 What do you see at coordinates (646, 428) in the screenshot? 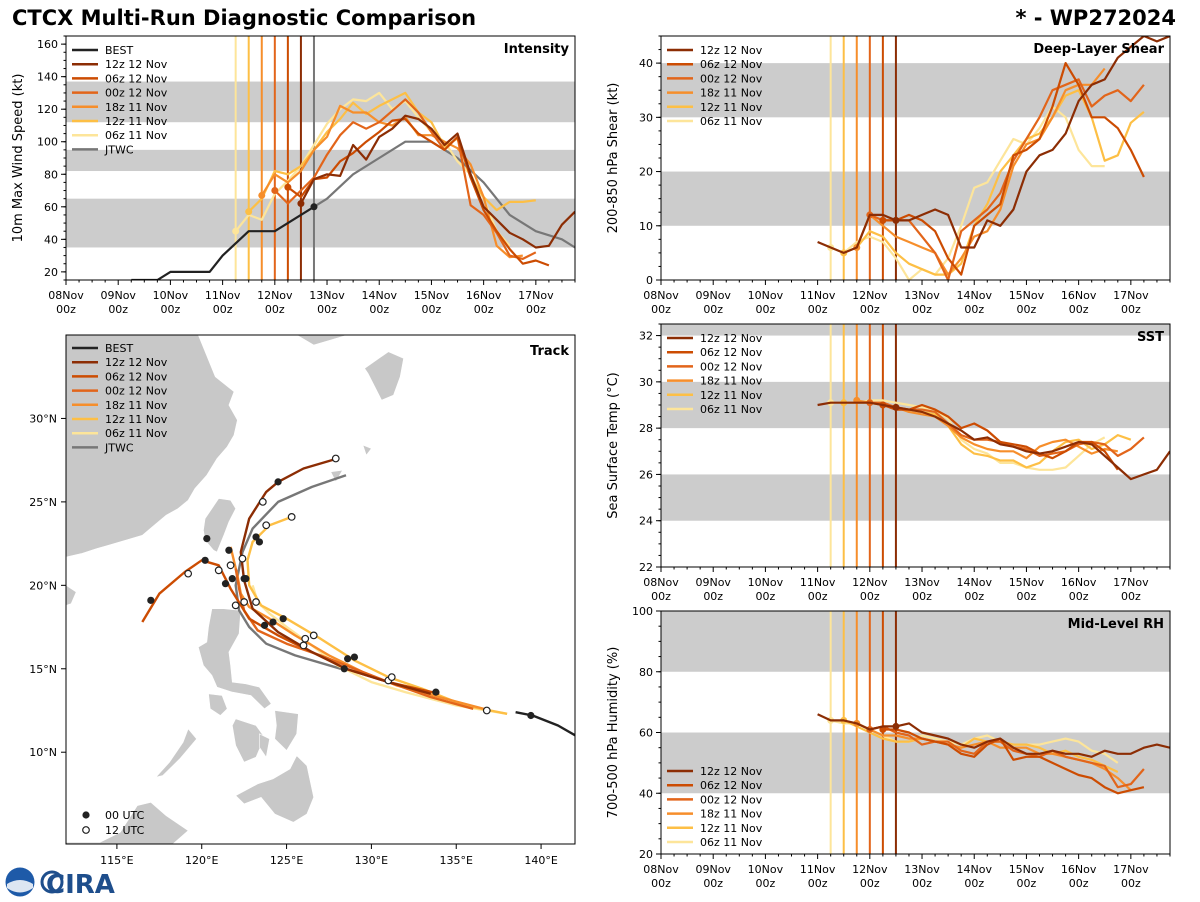
I see `y-tick-label: 28` at bounding box center [646, 428].